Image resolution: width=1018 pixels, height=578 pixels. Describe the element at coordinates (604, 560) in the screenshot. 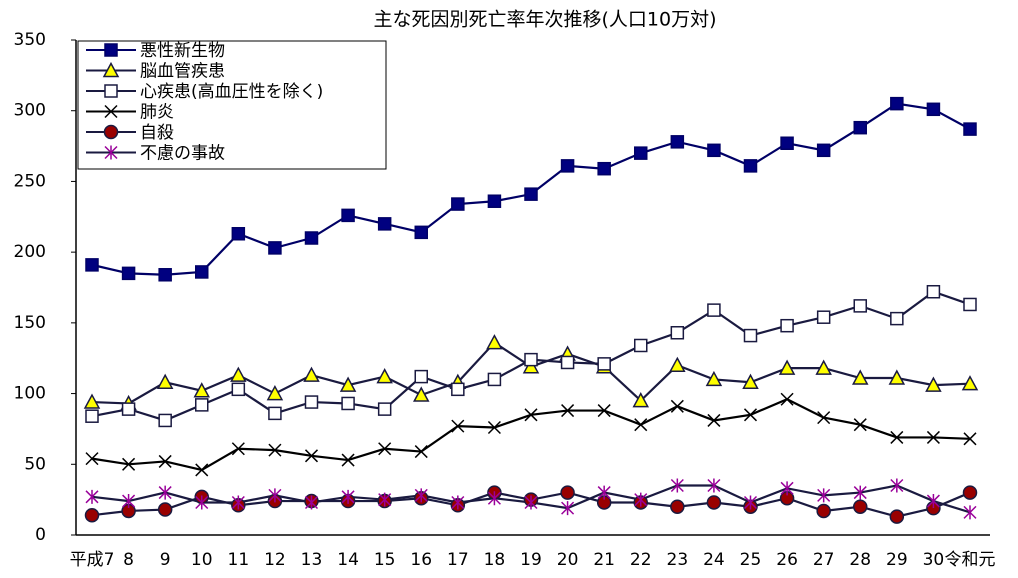

I see `x-tick-label: 21` at that location.